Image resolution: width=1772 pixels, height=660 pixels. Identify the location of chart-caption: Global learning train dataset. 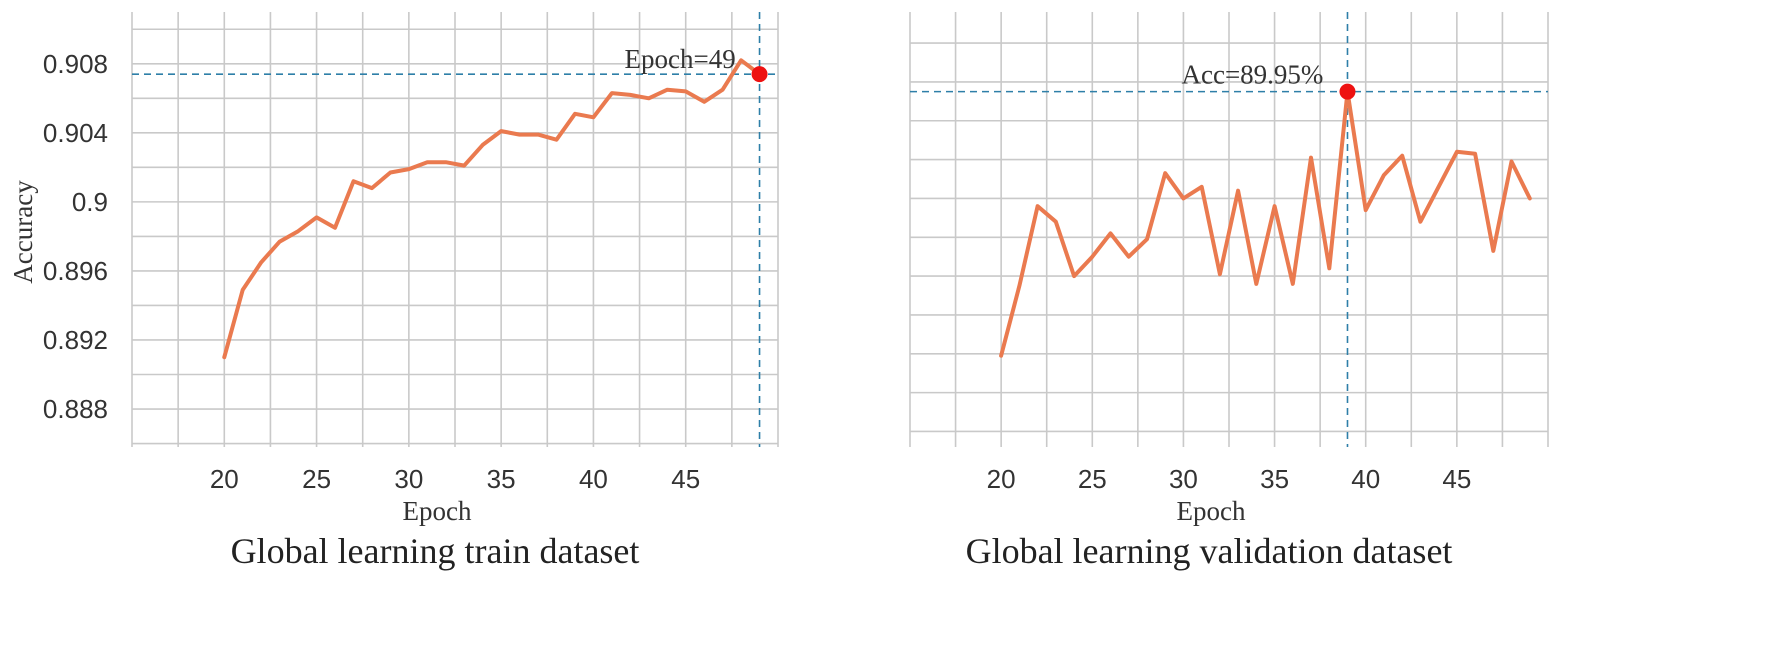
(435, 551).